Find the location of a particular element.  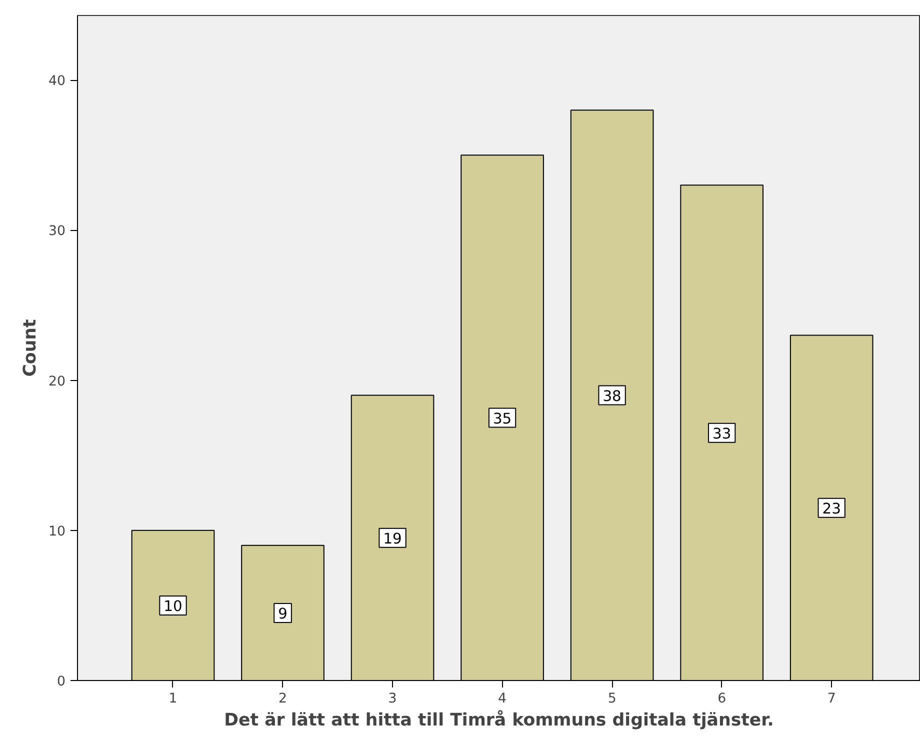

x-axis-title: Det är lätt att hitta till Timrå kommuns digitala tjänster. is located at coordinates (499, 720).